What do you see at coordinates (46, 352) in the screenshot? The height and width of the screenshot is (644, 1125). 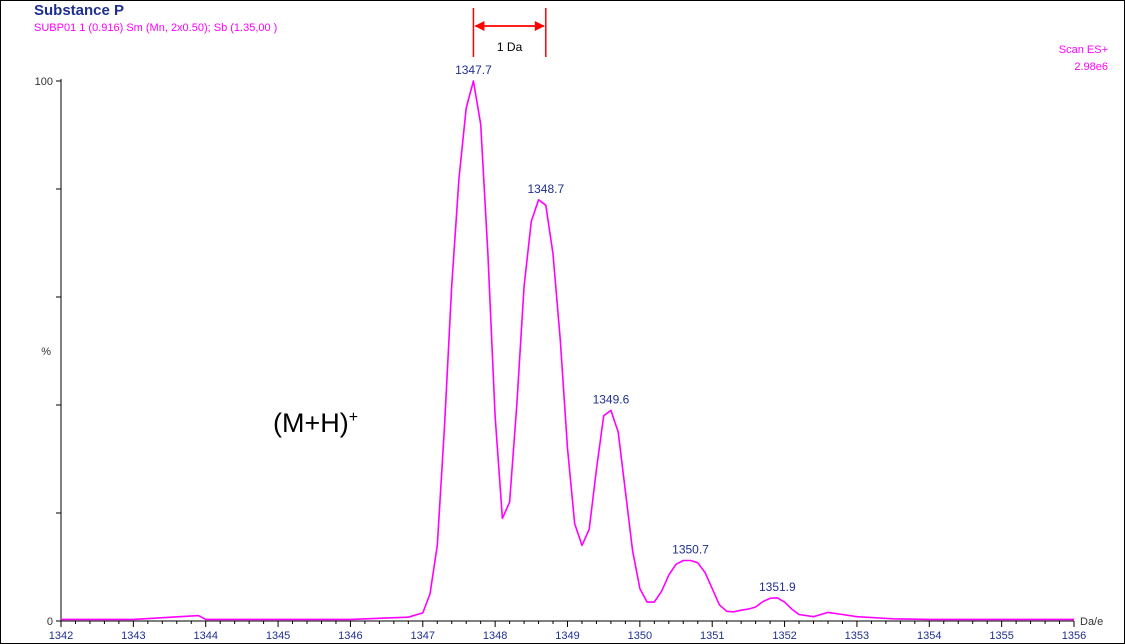 I see `y-axis-label: %` at bounding box center [46, 352].